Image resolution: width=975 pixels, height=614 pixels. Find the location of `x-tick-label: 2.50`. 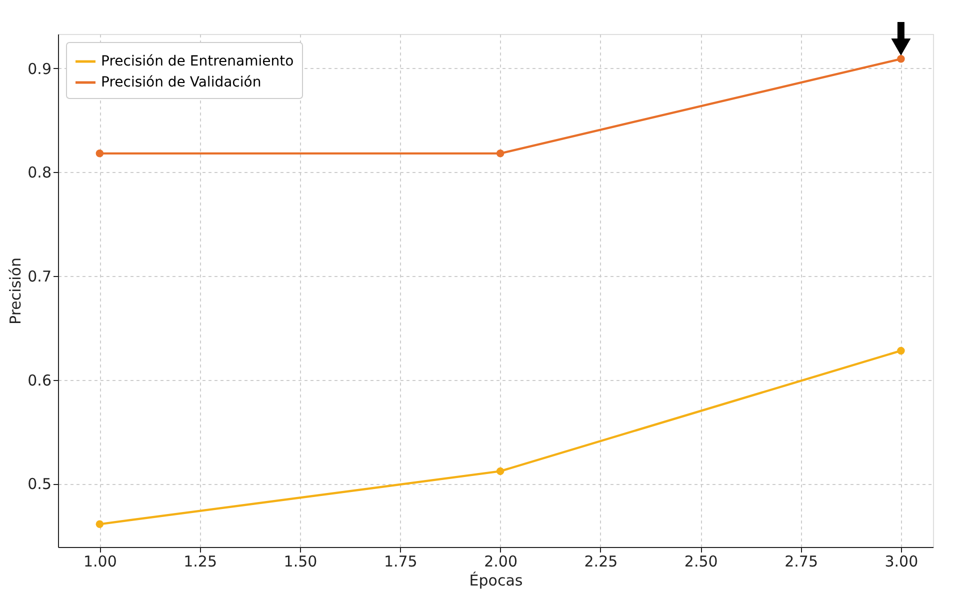

x-tick-label: 2.50 is located at coordinates (701, 561).